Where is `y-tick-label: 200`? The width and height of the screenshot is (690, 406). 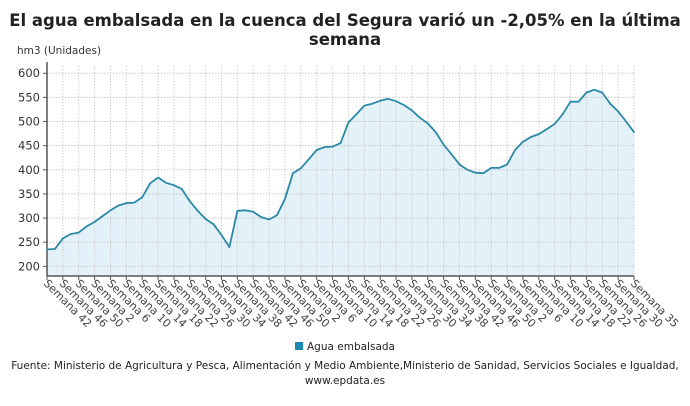
y-tick-label: 200 is located at coordinates (29, 266).